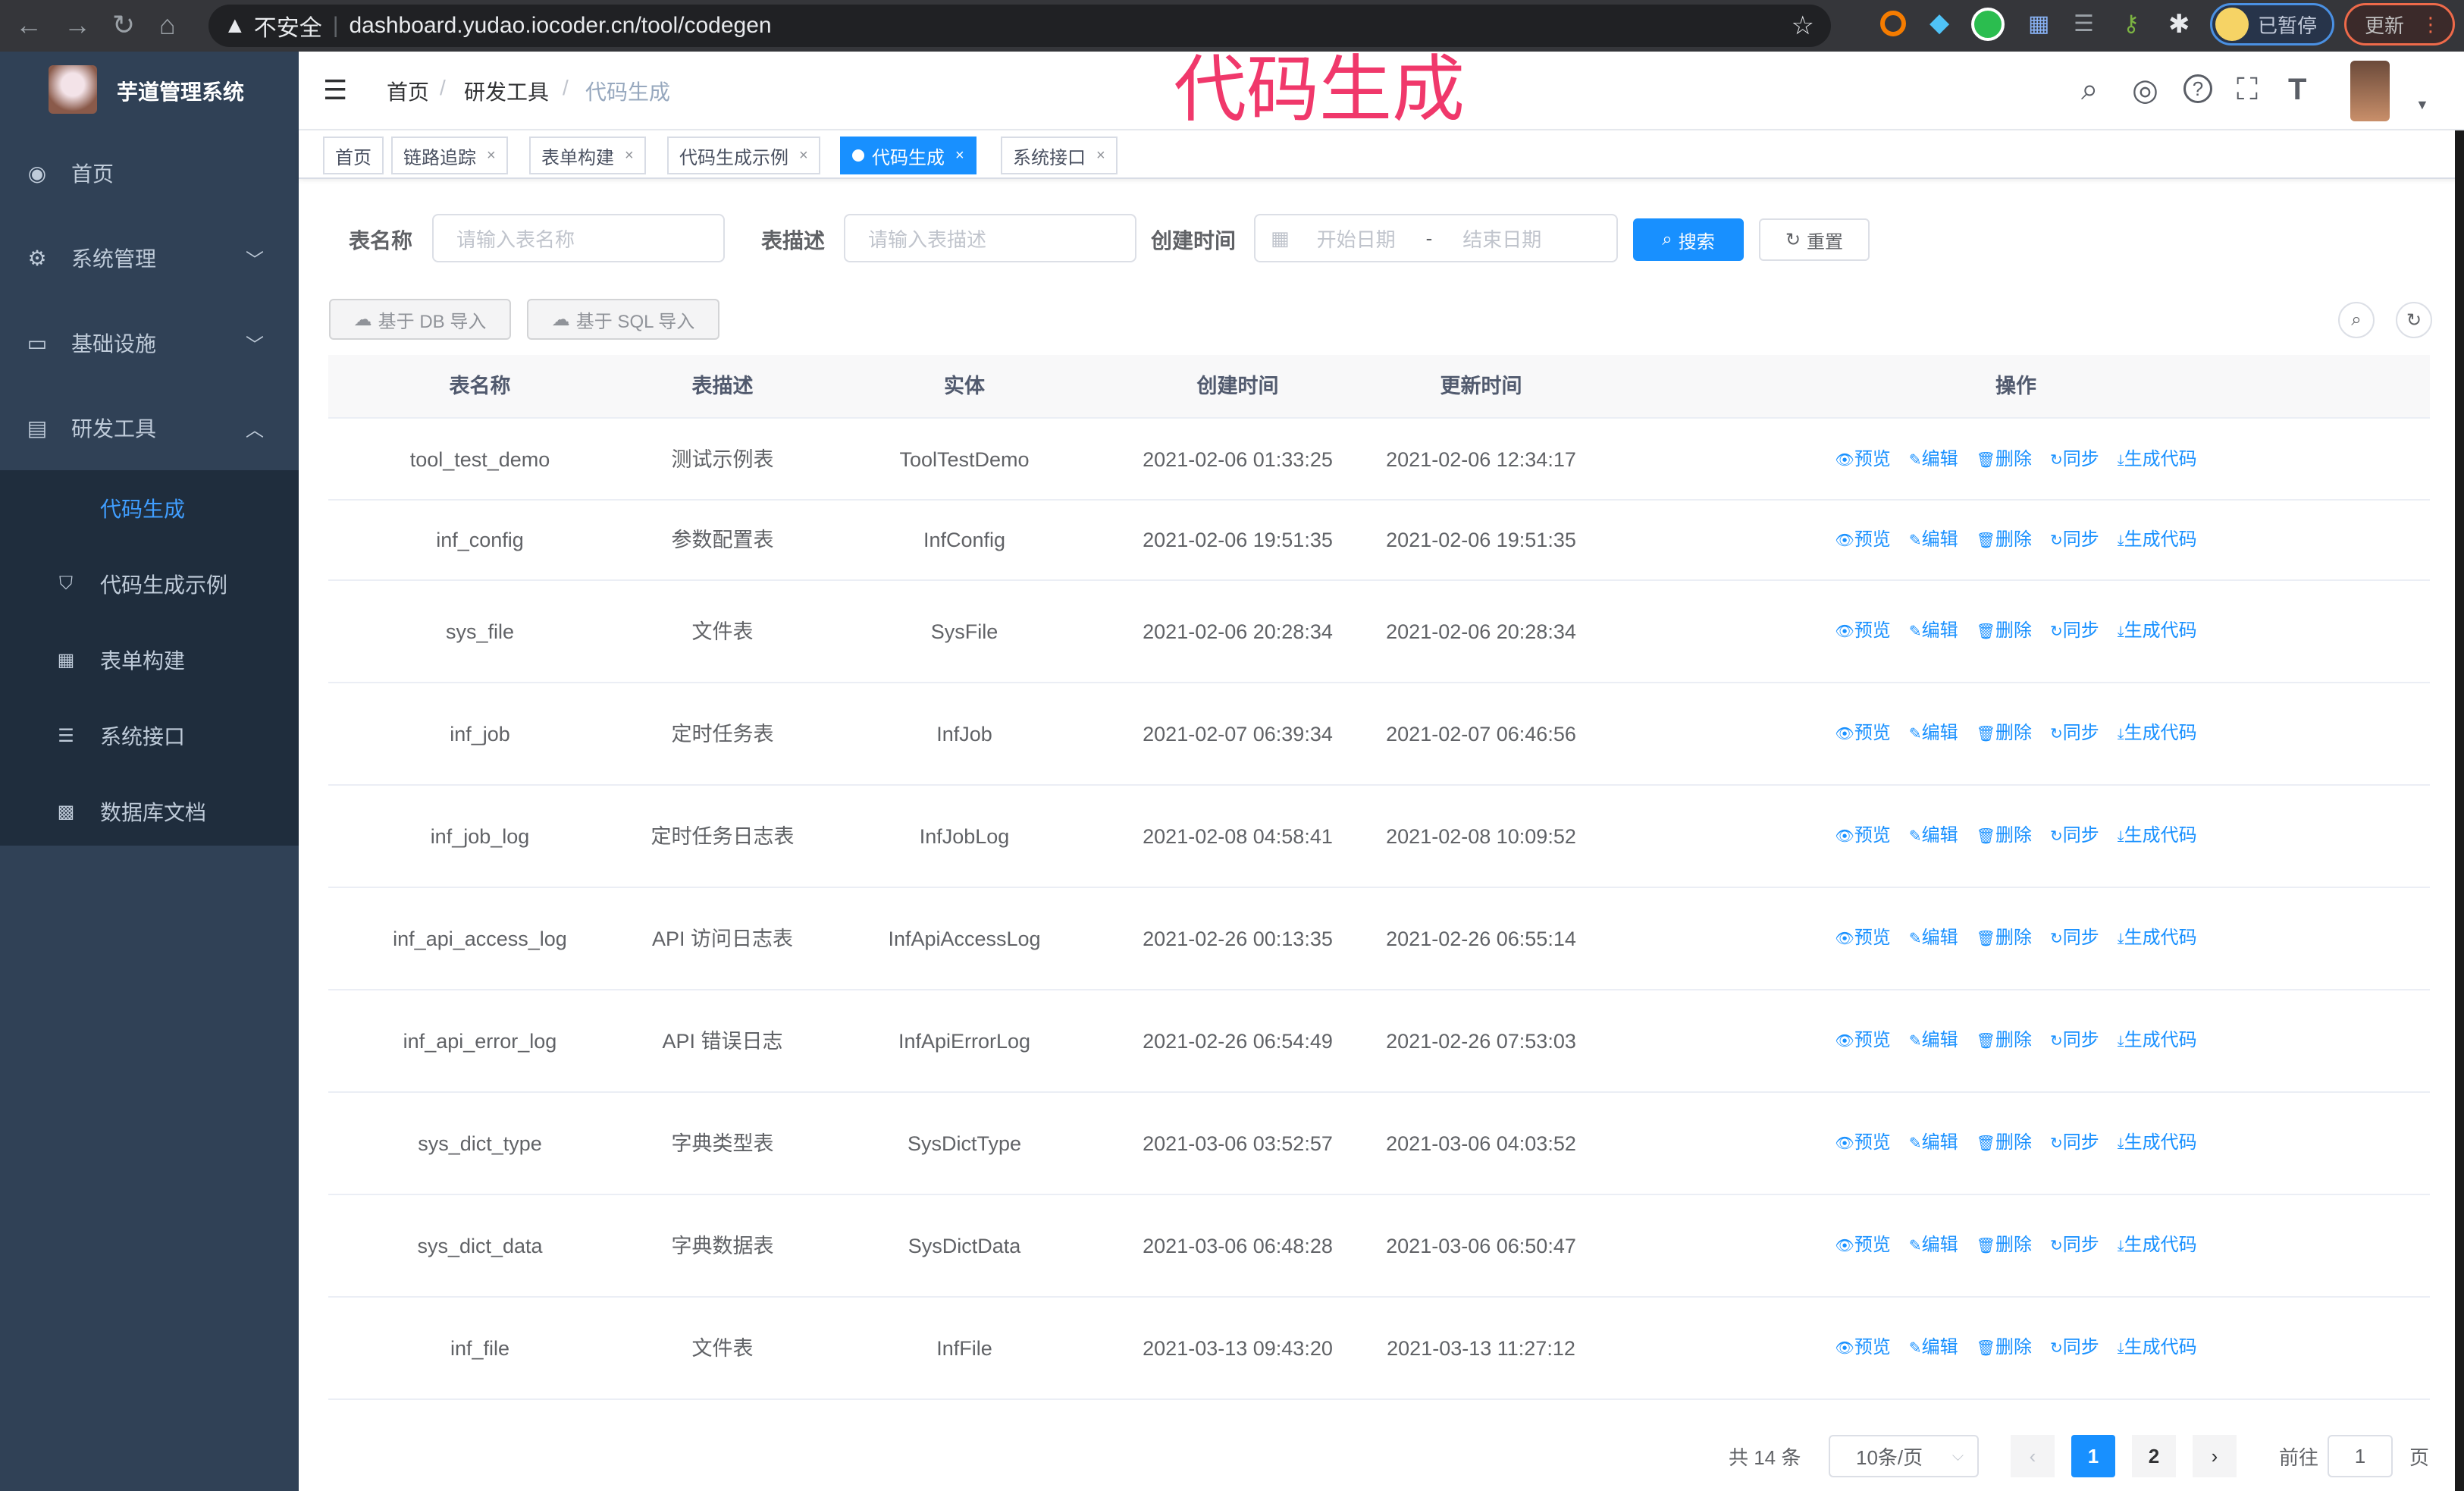 The image size is (2464, 1491). I want to click on prev-page-button: ‹, so click(2033, 1456).